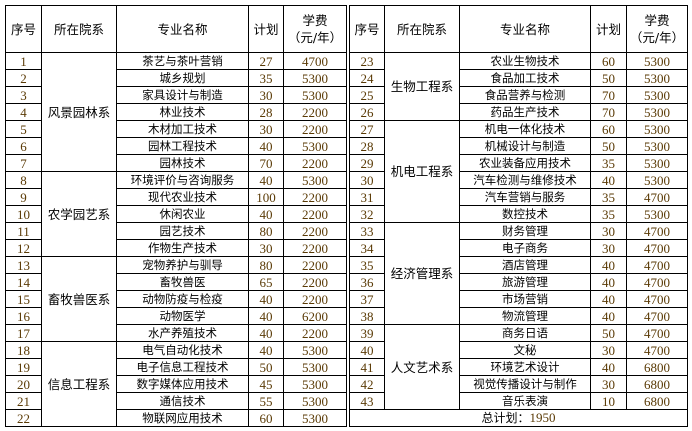 The height and width of the screenshot is (431, 692). I want to click on department-cell: 农学园艺系, so click(79, 214).